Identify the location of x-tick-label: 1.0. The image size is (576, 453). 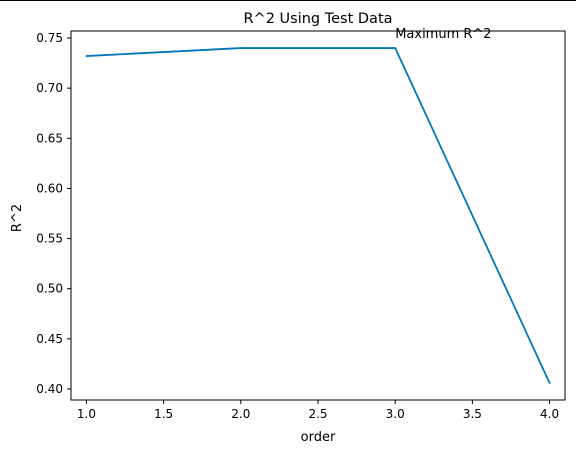
(86, 414).